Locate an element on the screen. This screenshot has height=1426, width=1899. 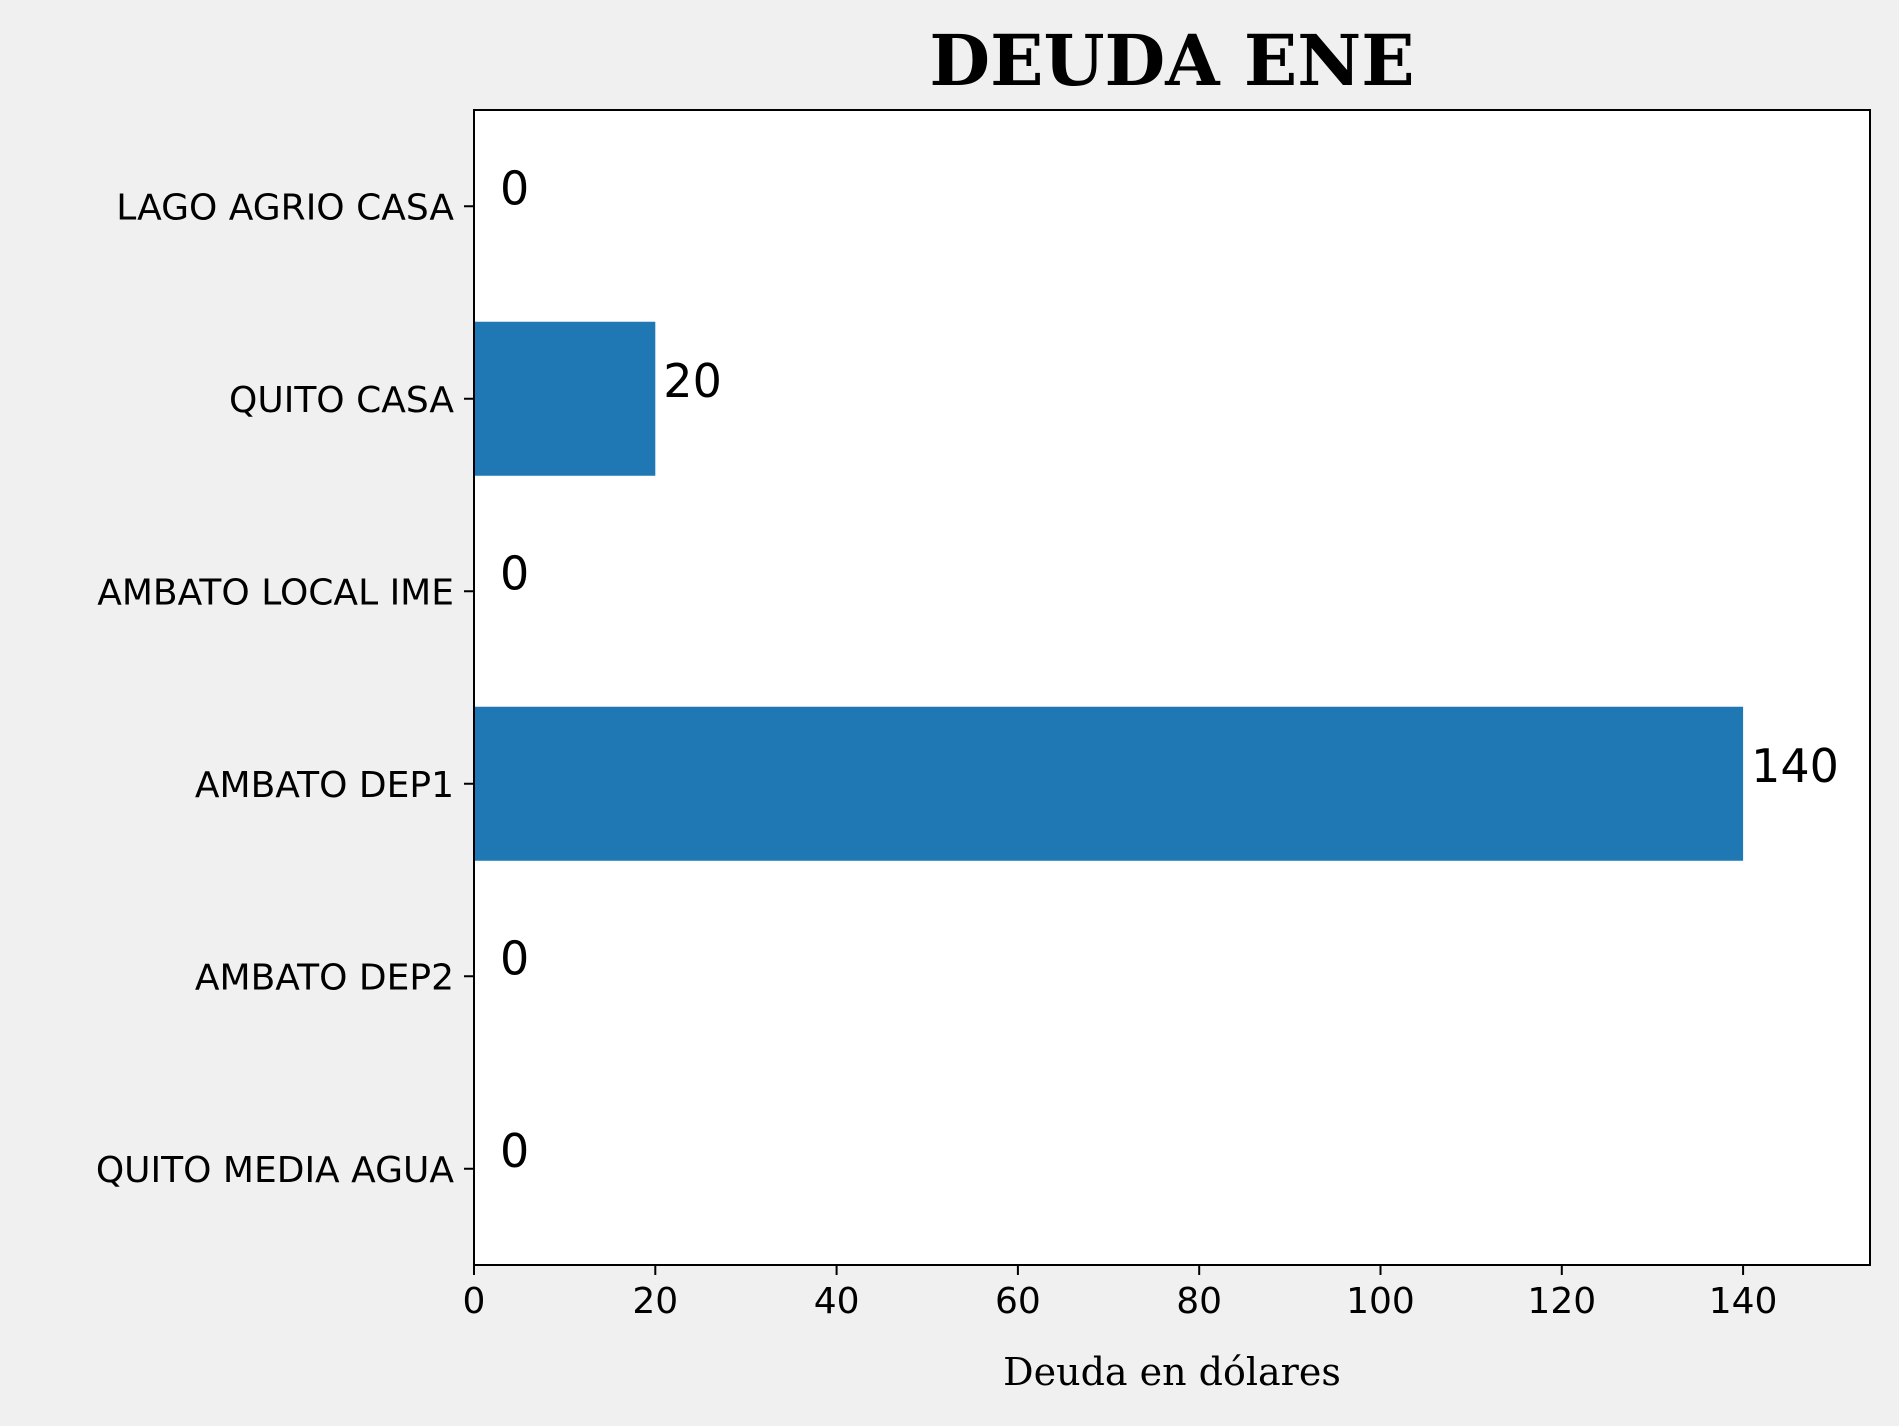
x-axis-label: Deuda en dólares is located at coordinates (1172, 1372).